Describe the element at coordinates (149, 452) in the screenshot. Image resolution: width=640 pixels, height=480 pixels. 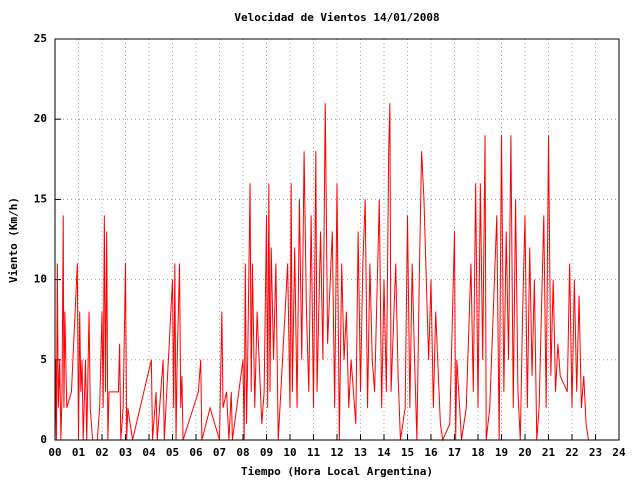
I see `x-tick-label: 04` at that location.